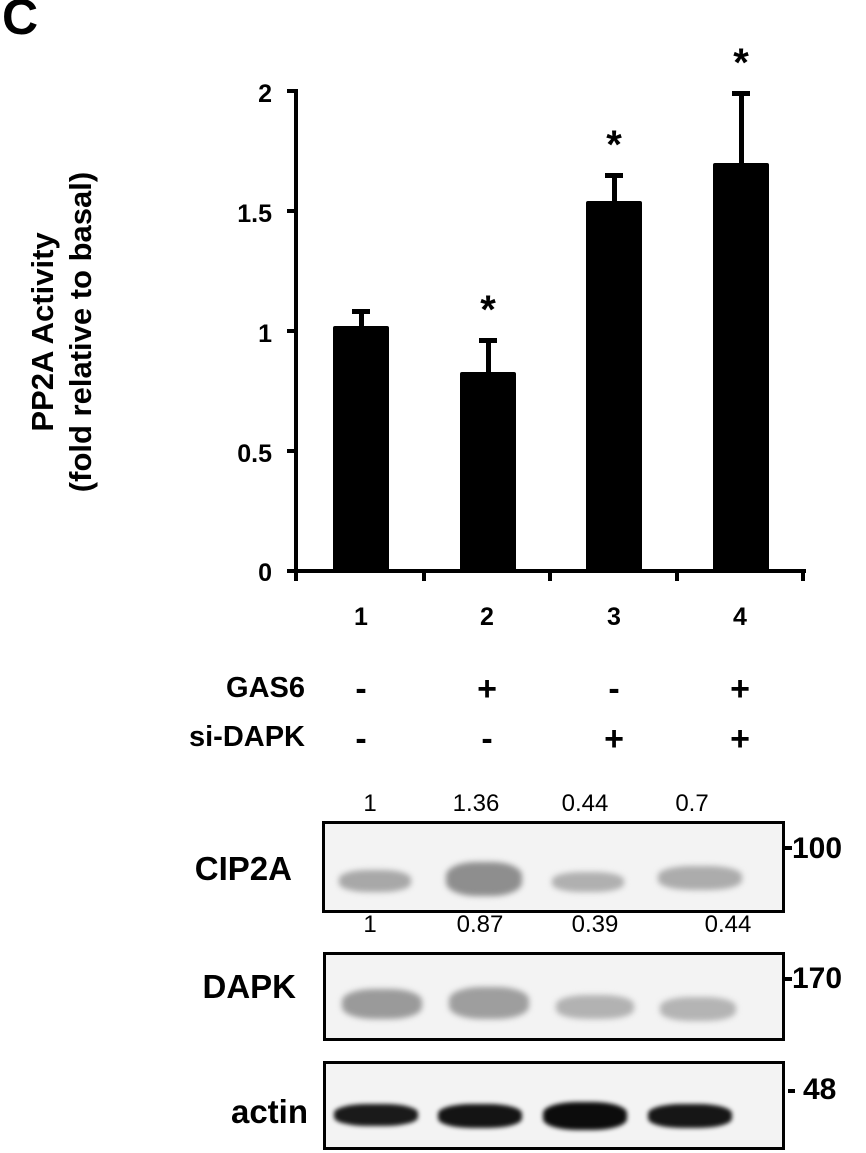 Image resolution: width=866 pixels, height=1153 pixels. What do you see at coordinates (554, 996) in the screenshot?
I see `western-blot-dapk` at bounding box center [554, 996].